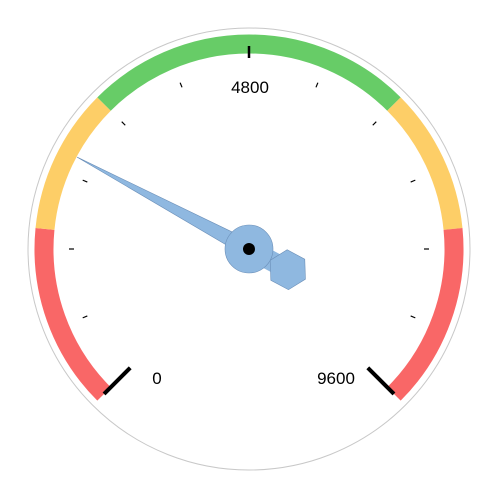 The image size is (500, 500). I want to click on tick-label-max: 9600, so click(336, 378).